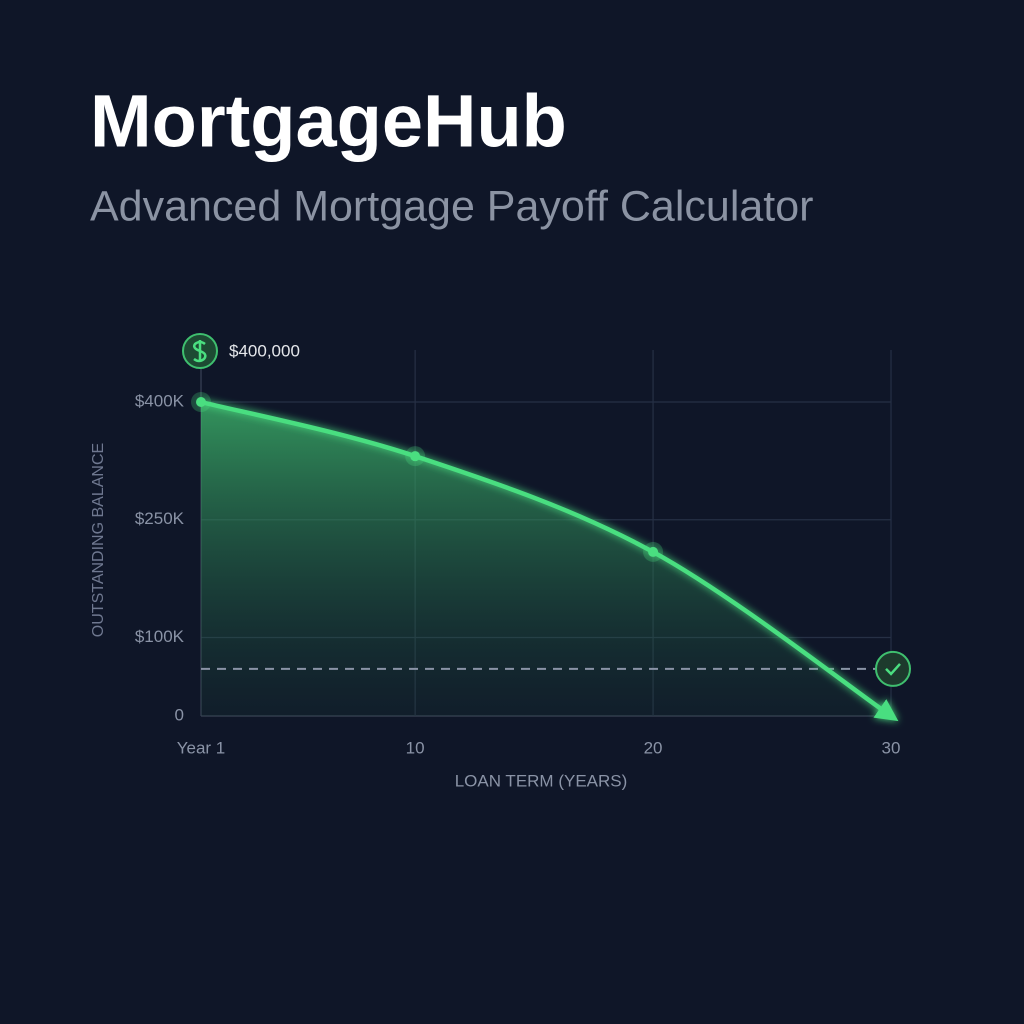 This screenshot has height=1024, width=1024. What do you see at coordinates (179, 714) in the screenshot?
I see `y-tick-label: 0` at bounding box center [179, 714].